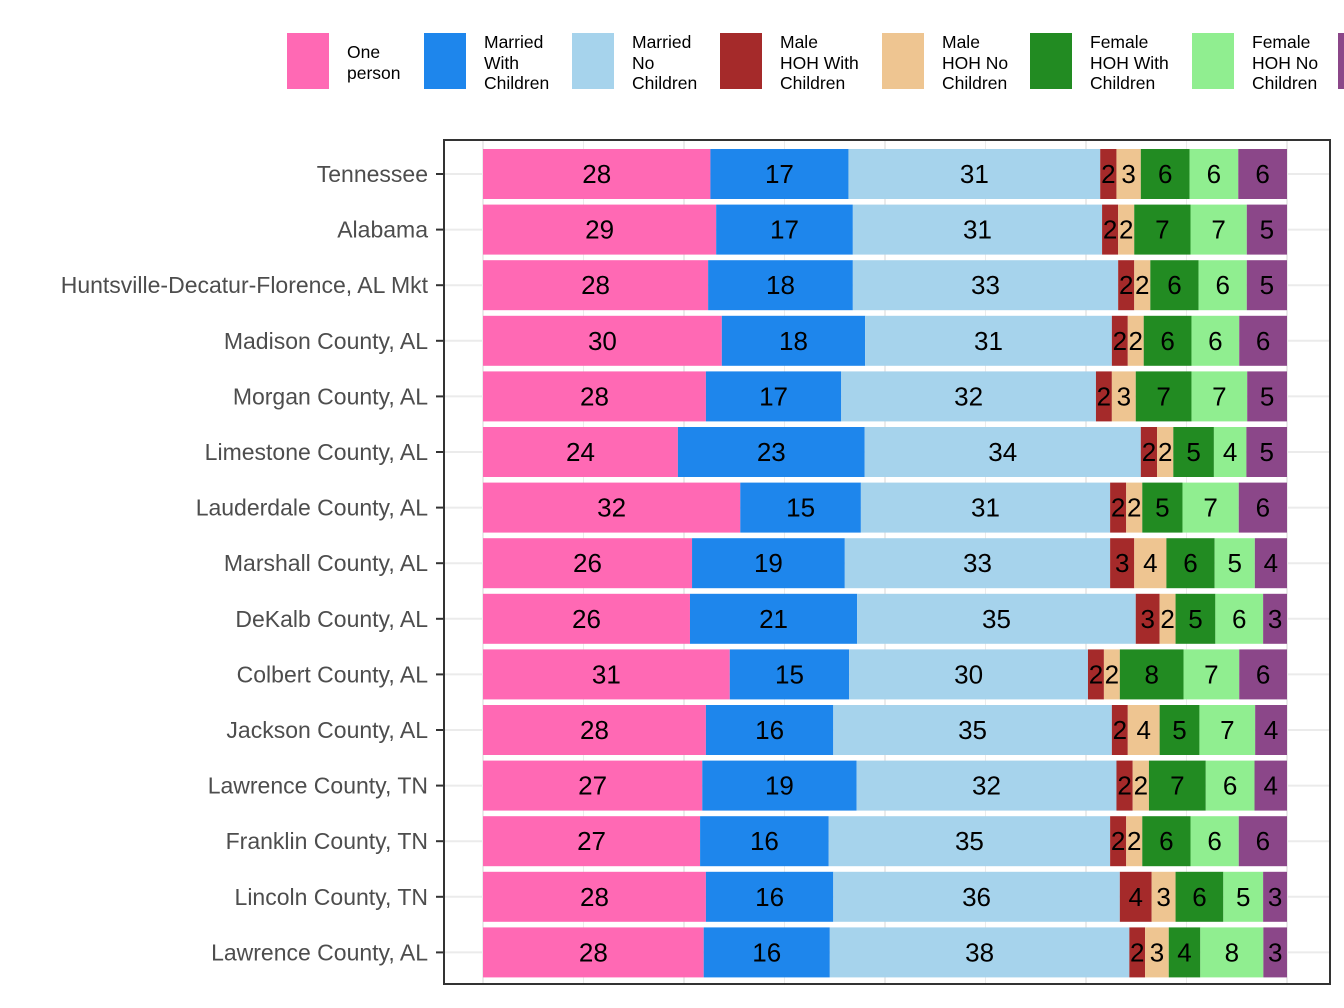  What do you see at coordinates (333, 674) in the screenshot?
I see `y-tick-label: Colbert County, AL` at bounding box center [333, 674].